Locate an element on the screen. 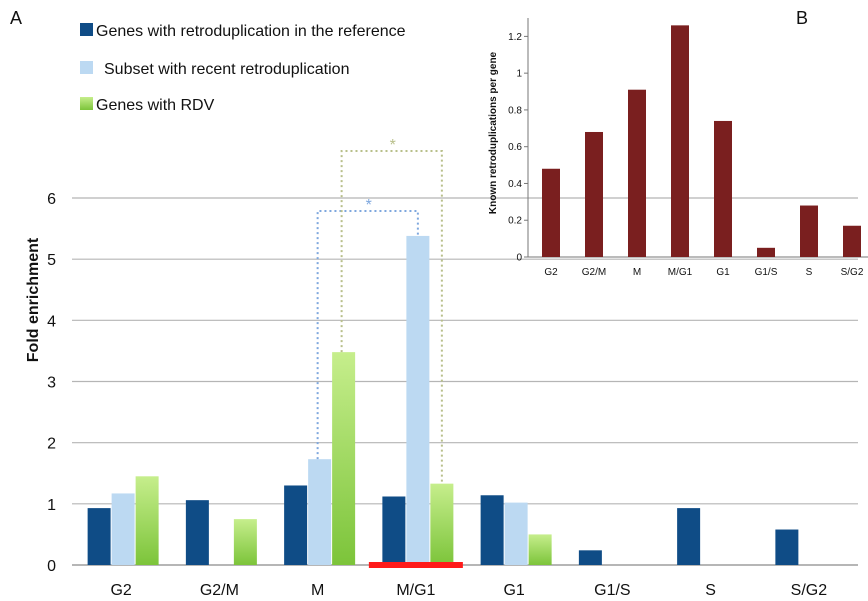  inset-y-tick-label: 0.6 is located at coordinates (515, 147).